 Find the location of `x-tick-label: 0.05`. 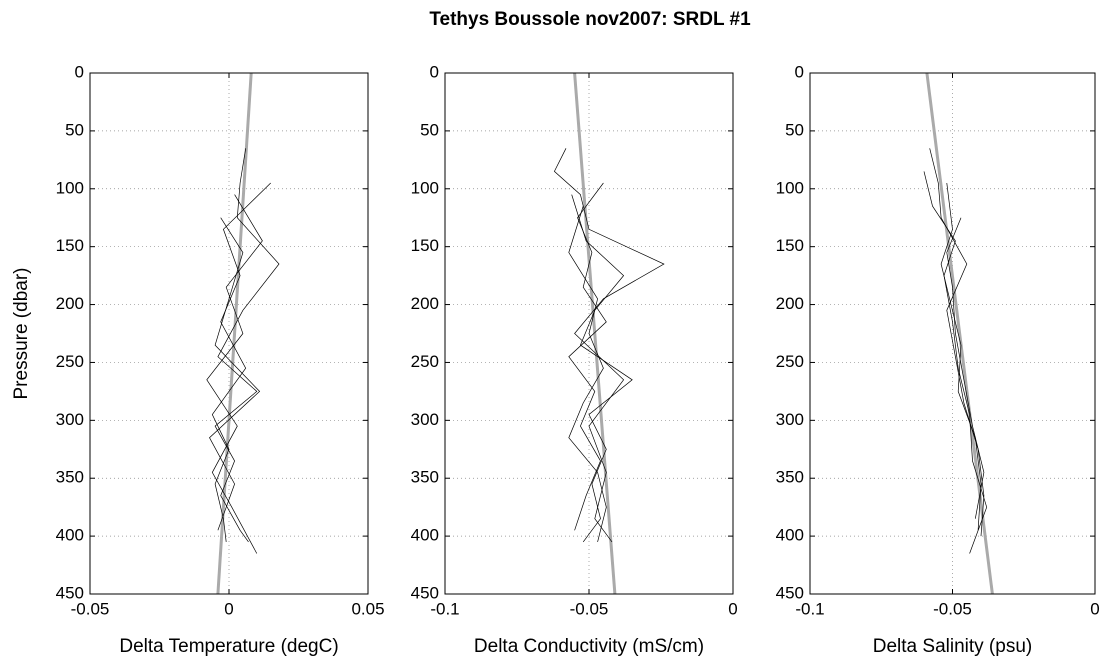

x-tick-label: 0.05 is located at coordinates (367, 608).